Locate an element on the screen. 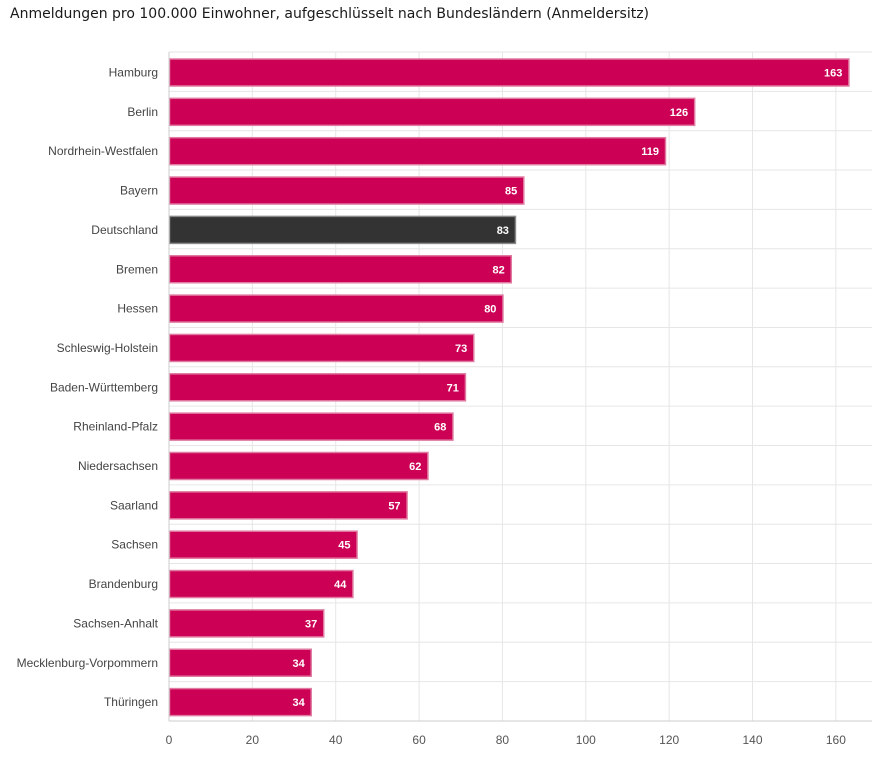 Image resolution: width=874 pixels, height=765 pixels. value-label-3: 85 is located at coordinates (511, 192).